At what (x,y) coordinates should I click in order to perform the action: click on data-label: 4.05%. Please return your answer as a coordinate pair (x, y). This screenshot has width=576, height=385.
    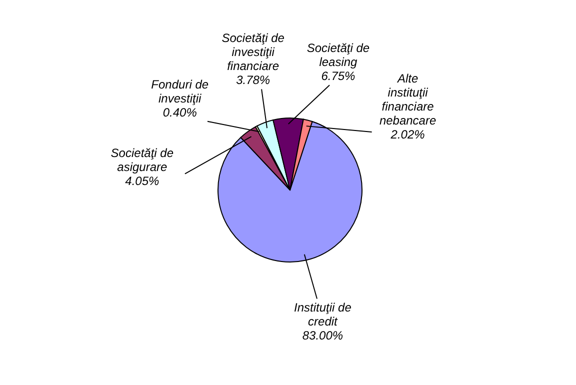
    Looking at the image, I should click on (142, 181).